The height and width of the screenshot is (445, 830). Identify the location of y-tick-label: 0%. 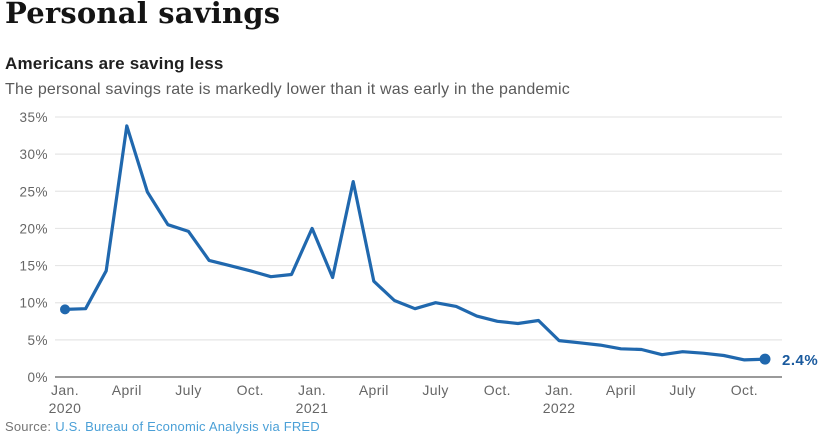
(37, 377).